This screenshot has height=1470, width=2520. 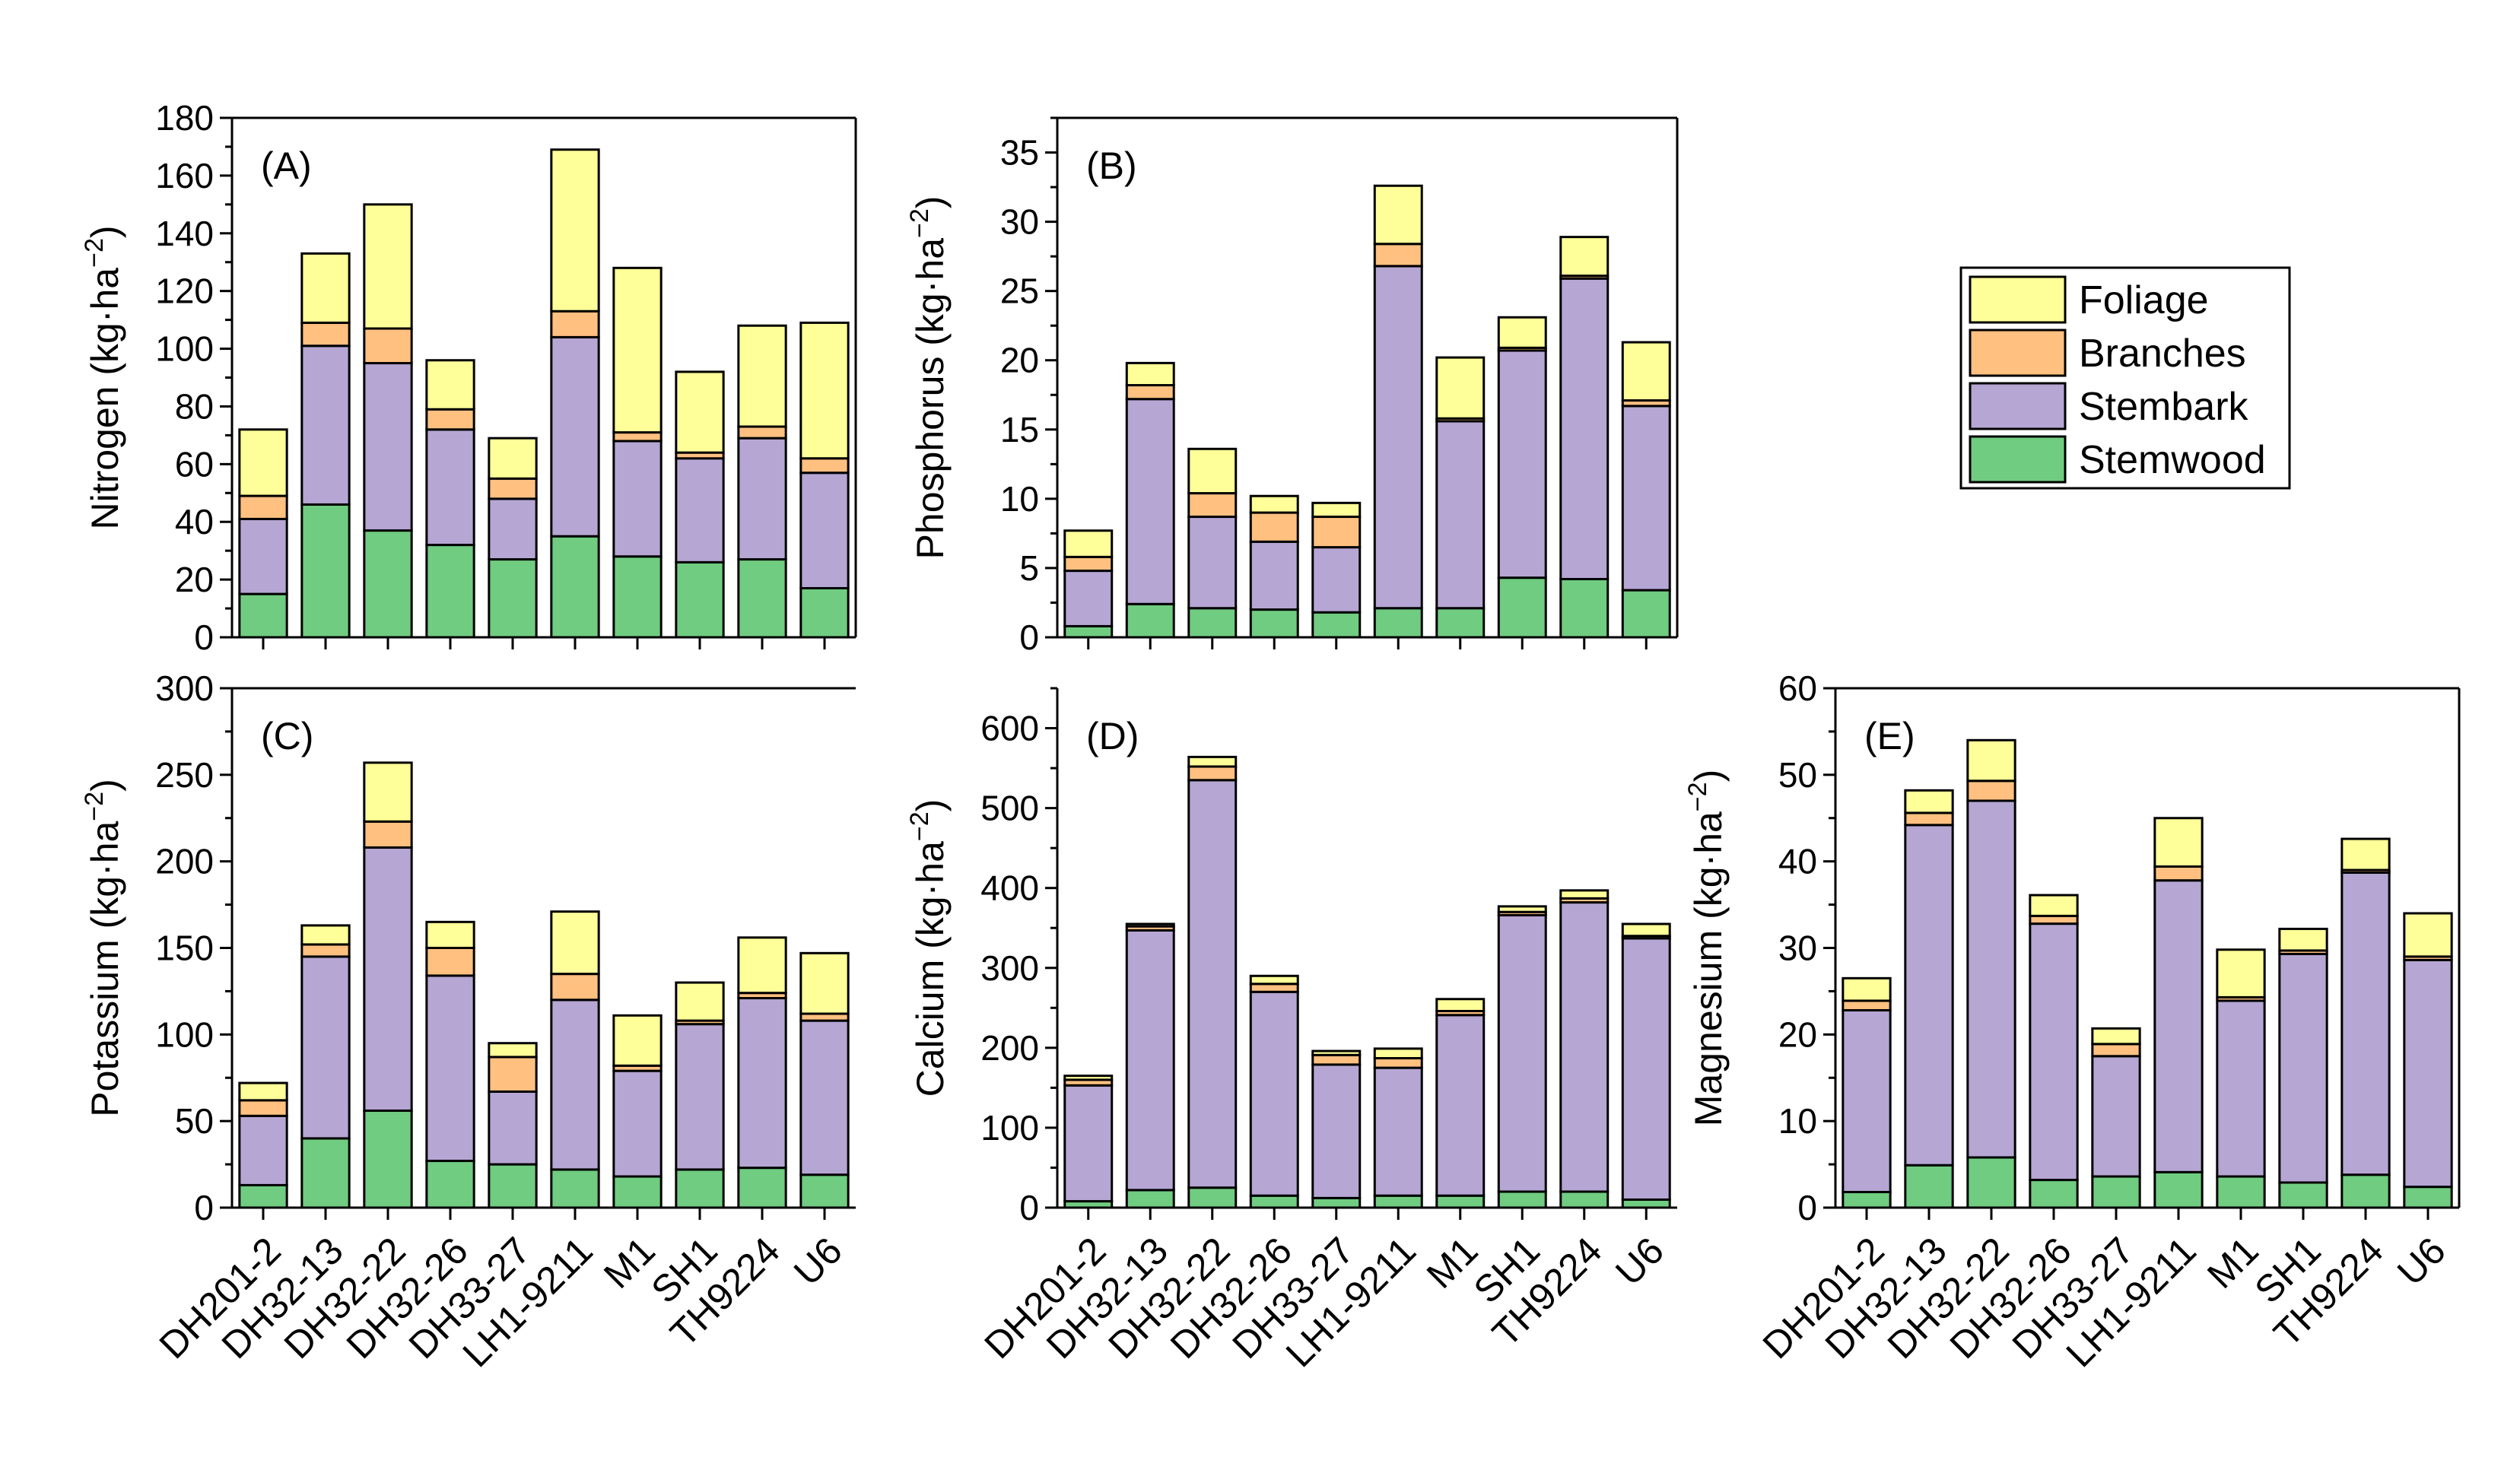 What do you see at coordinates (204, 637) in the screenshot?
I see `y-tick-label-a: 0` at bounding box center [204, 637].